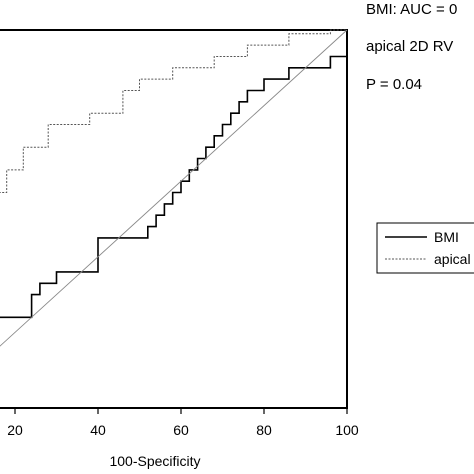  I want to click on x-tick-label-1: 40, so click(98, 430).